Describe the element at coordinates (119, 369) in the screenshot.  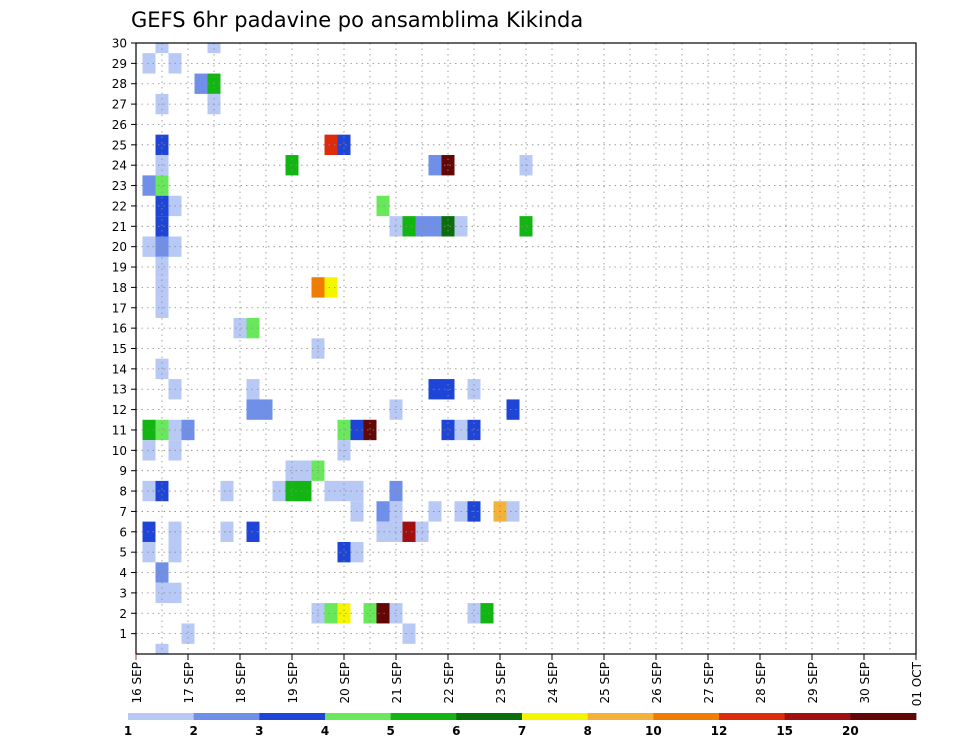
I see `y-tick-label: 14` at that location.